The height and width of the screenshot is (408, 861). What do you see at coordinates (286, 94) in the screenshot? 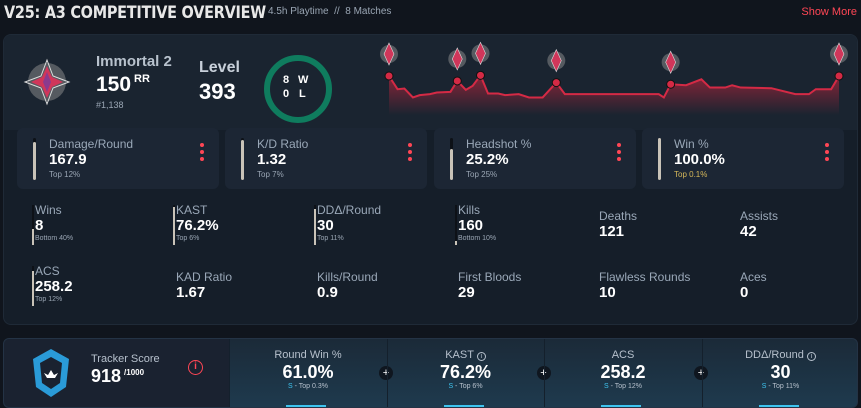
I see `losses-count: 0` at bounding box center [286, 94].